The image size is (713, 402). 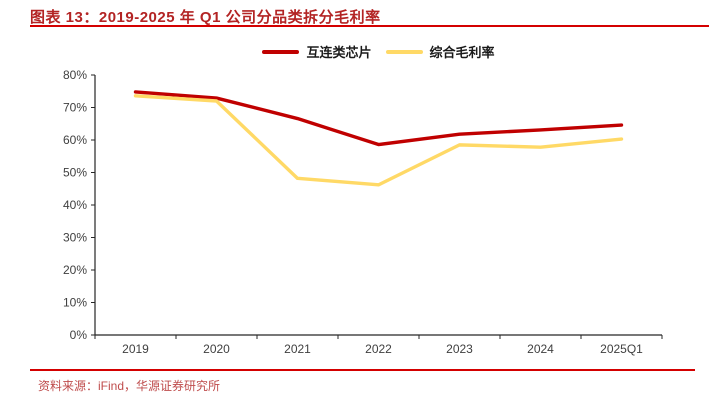 I want to click on legend-line-swatch-red, so click(x=281, y=51).